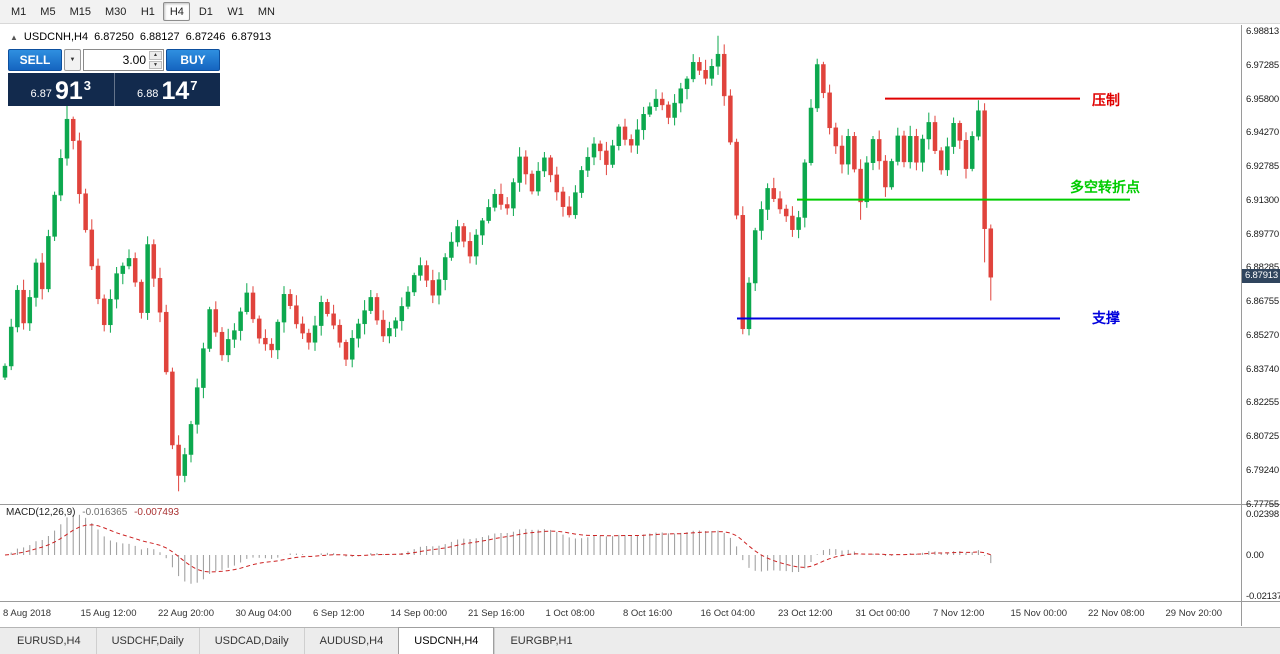 The image size is (1280, 654). I want to click on bid-price-big: 91, so click(68, 91).